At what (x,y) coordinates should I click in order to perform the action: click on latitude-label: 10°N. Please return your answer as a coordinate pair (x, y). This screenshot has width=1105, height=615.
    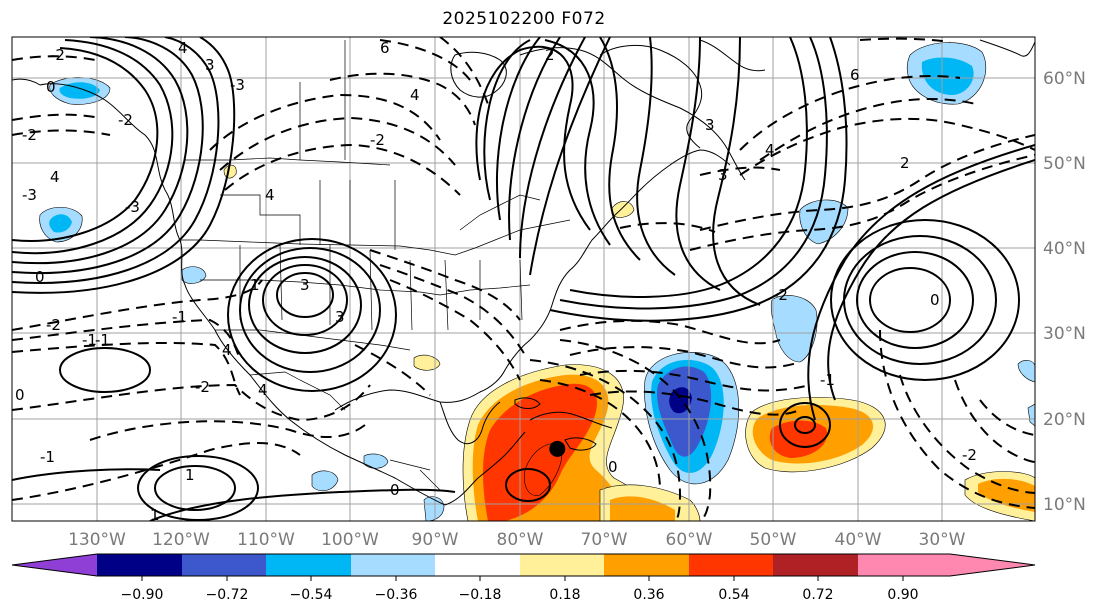
    Looking at the image, I should click on (1064, 505).